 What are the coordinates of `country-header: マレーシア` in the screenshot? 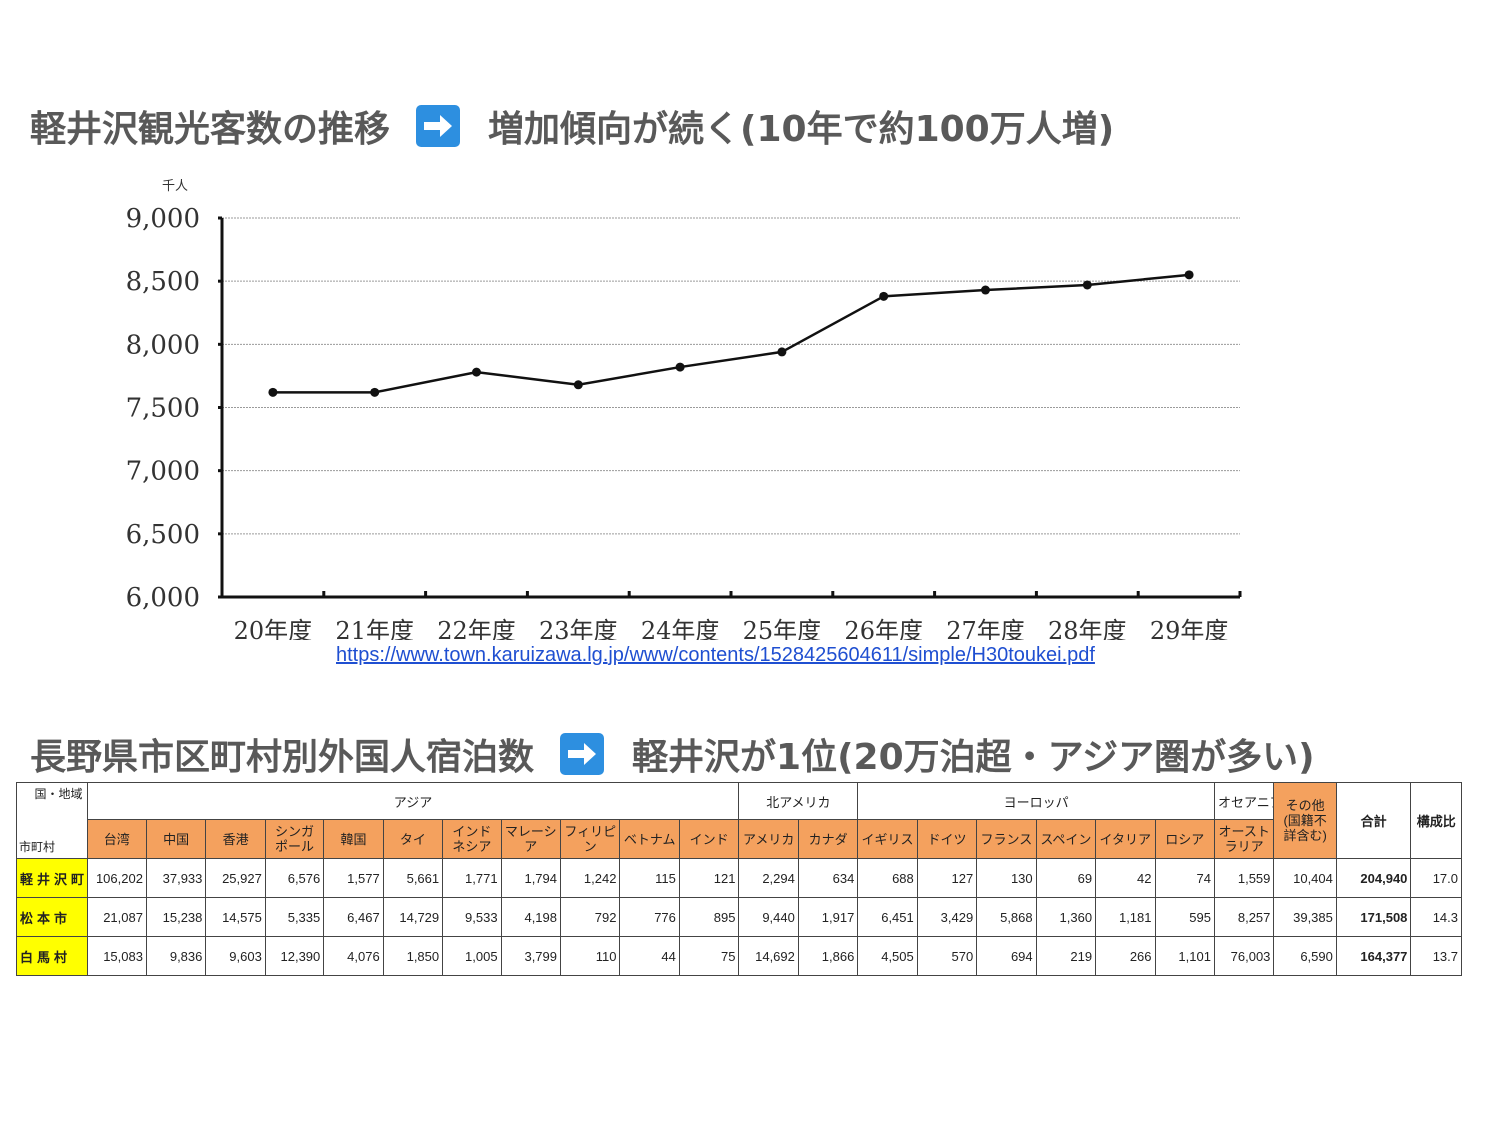 It's located at (531, 839).